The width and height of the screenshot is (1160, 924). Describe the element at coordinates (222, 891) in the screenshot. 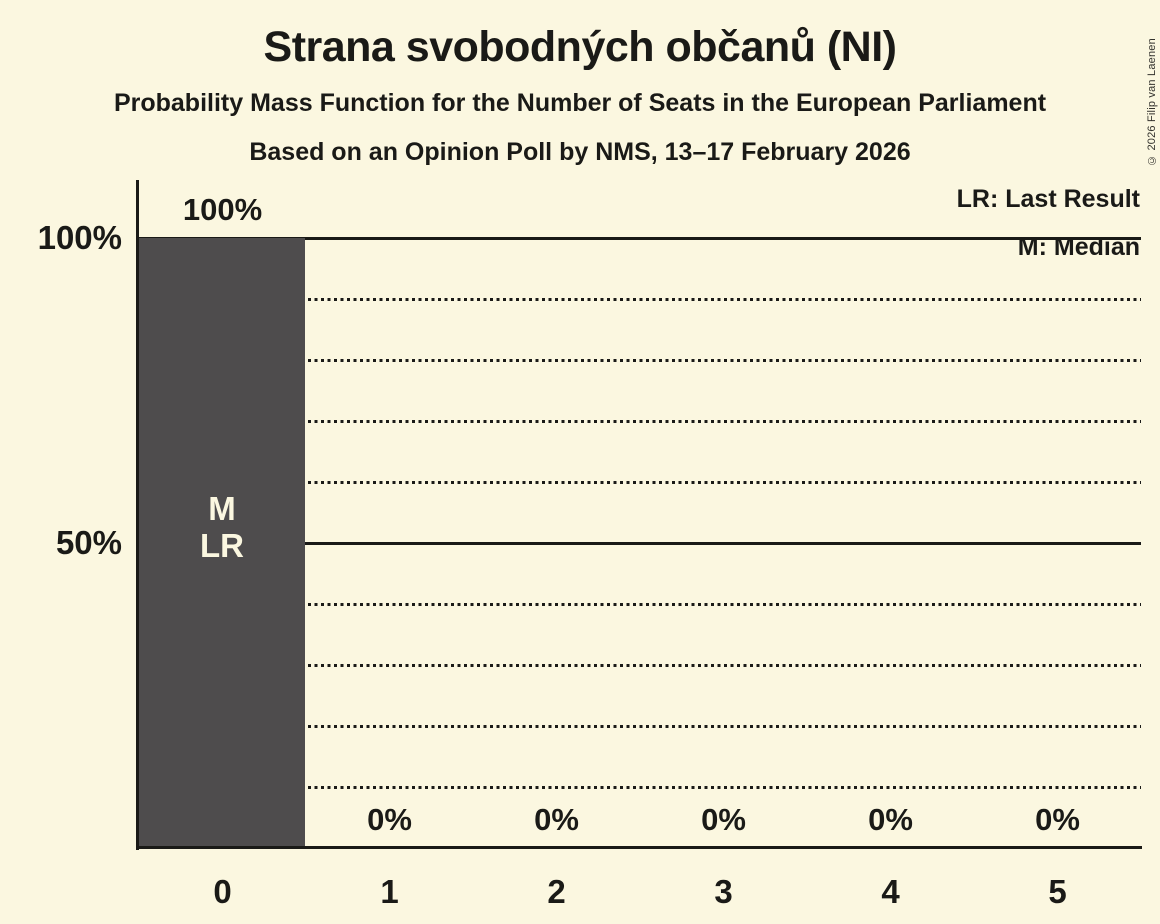

I see `x-axis-label-seat-0: 0` at that location.